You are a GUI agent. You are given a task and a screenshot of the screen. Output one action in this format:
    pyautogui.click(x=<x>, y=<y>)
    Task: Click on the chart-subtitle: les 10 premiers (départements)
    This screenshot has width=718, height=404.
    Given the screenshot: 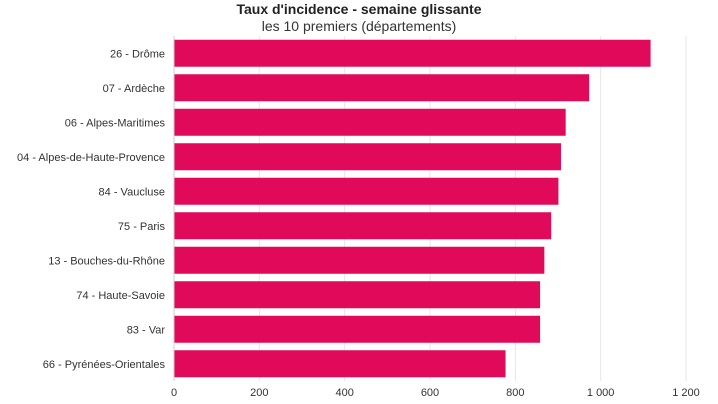 What is the action you would take?
    pyautogui.click(x=359, y=26)
    